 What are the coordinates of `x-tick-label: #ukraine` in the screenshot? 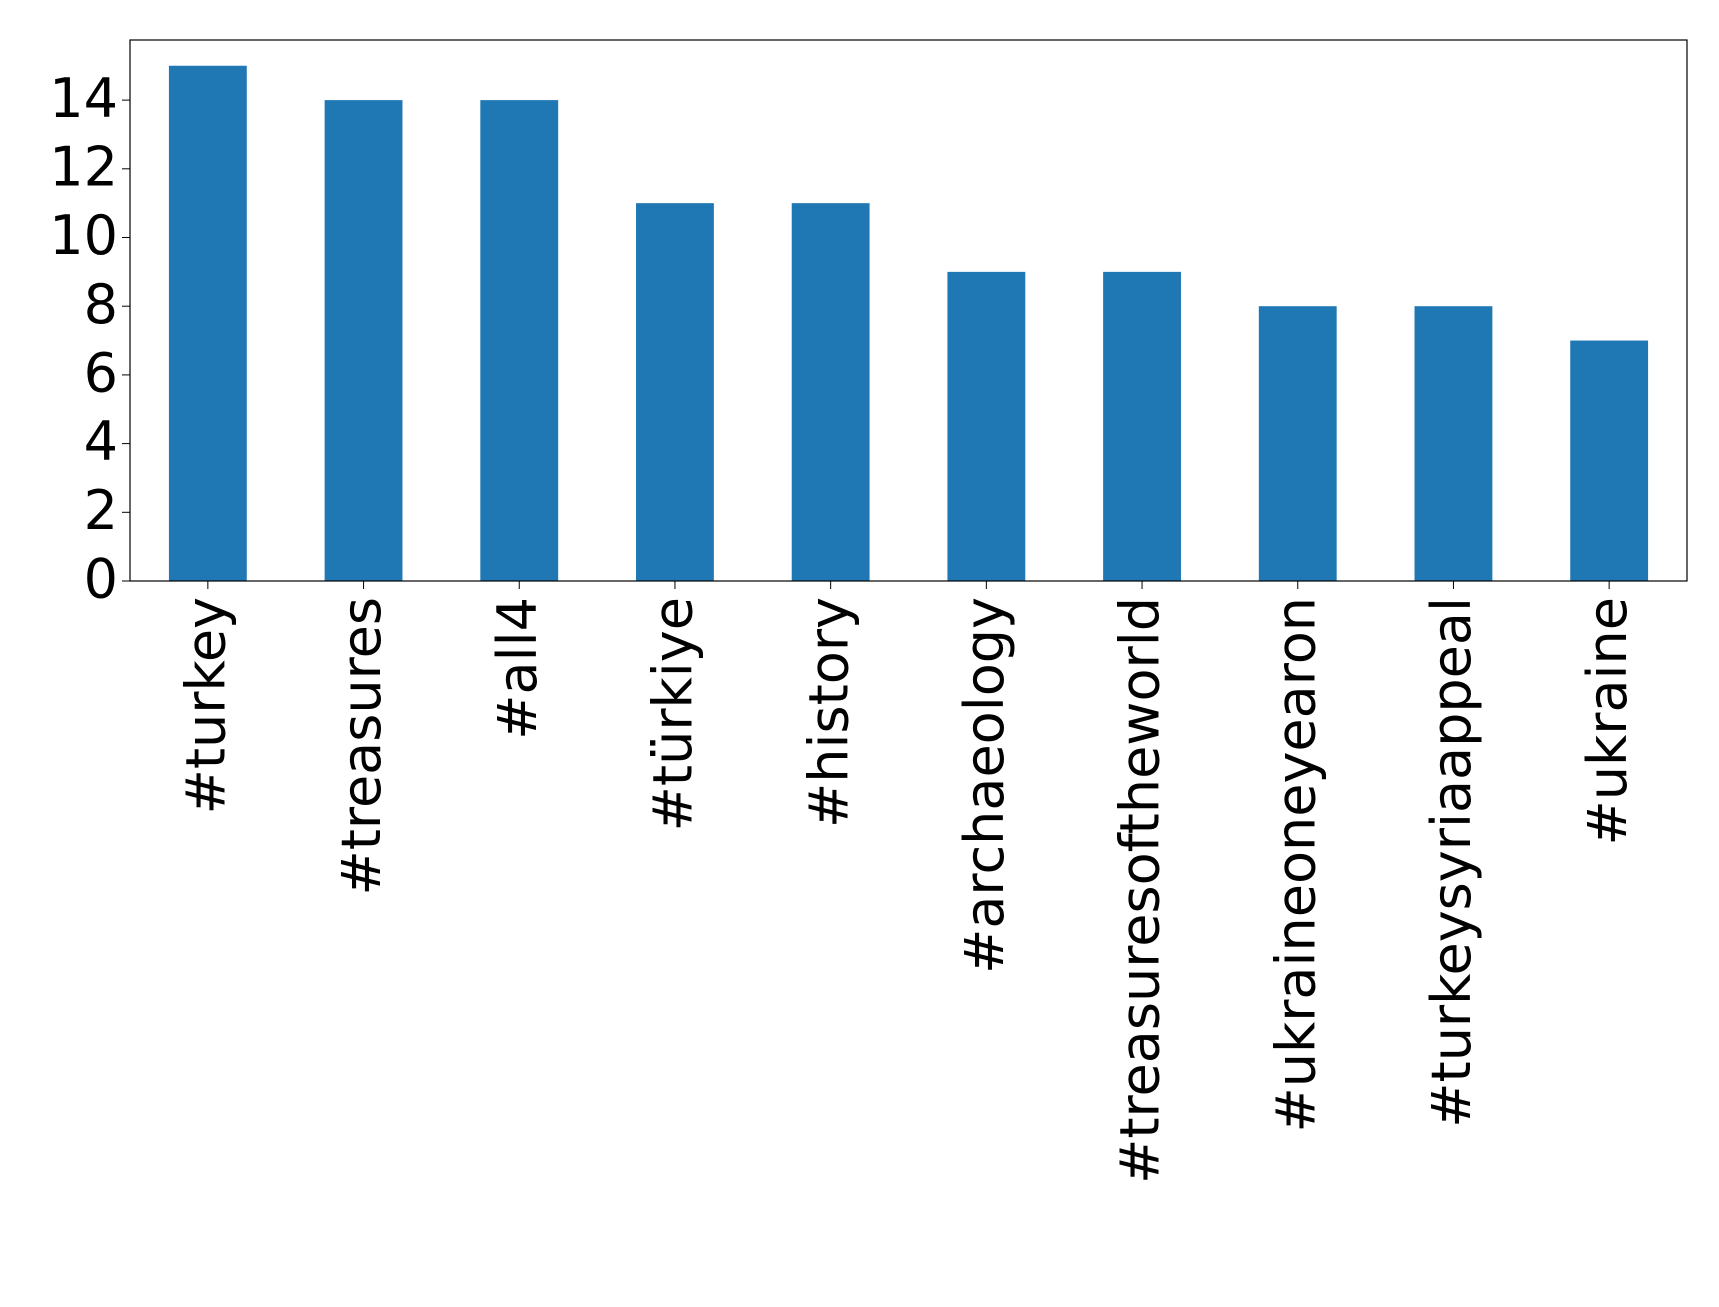 It's located at (1607, 721).